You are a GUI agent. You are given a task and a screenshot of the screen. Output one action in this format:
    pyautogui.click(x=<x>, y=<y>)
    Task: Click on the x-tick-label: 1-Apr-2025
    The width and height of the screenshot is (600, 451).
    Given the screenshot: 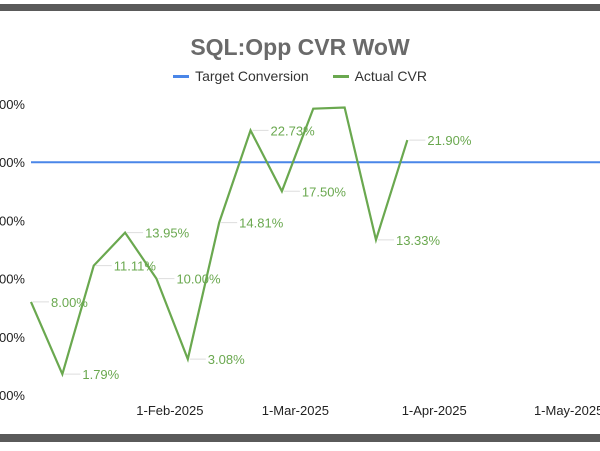 What is the action you would take?
    pyautogui.click(x=434, y=410)
    